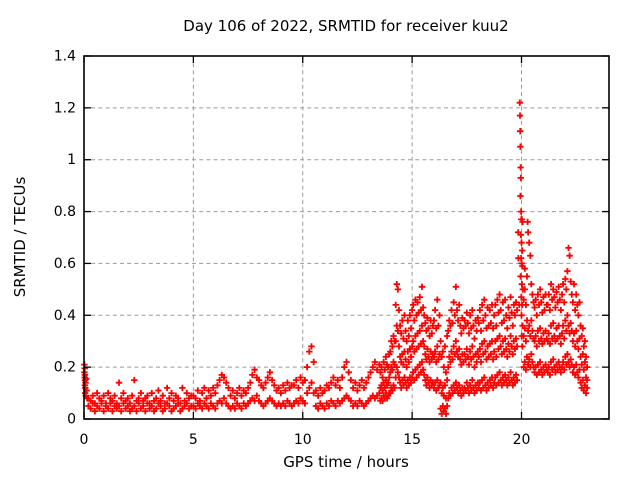 The width and height of the screenshot is (640, 480). I want to click on y-axis-label: SRMTID / TECUs, so click(20, 237).